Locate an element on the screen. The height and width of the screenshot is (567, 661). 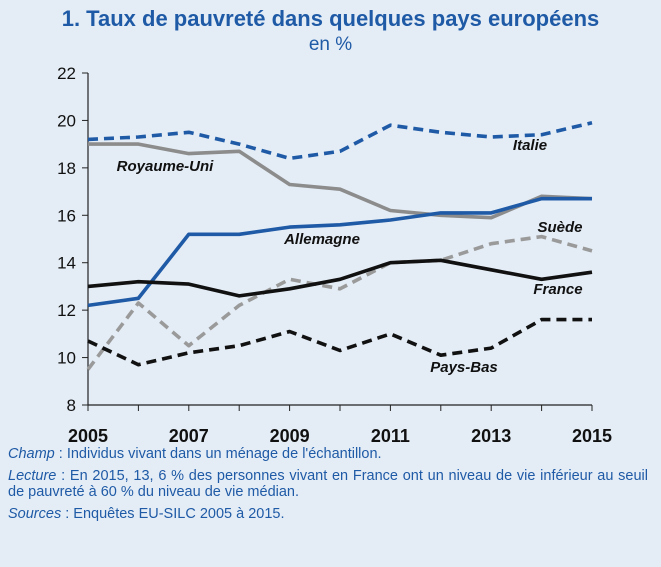
x-tick-label: 2009 is located at coordinates (290, 435).